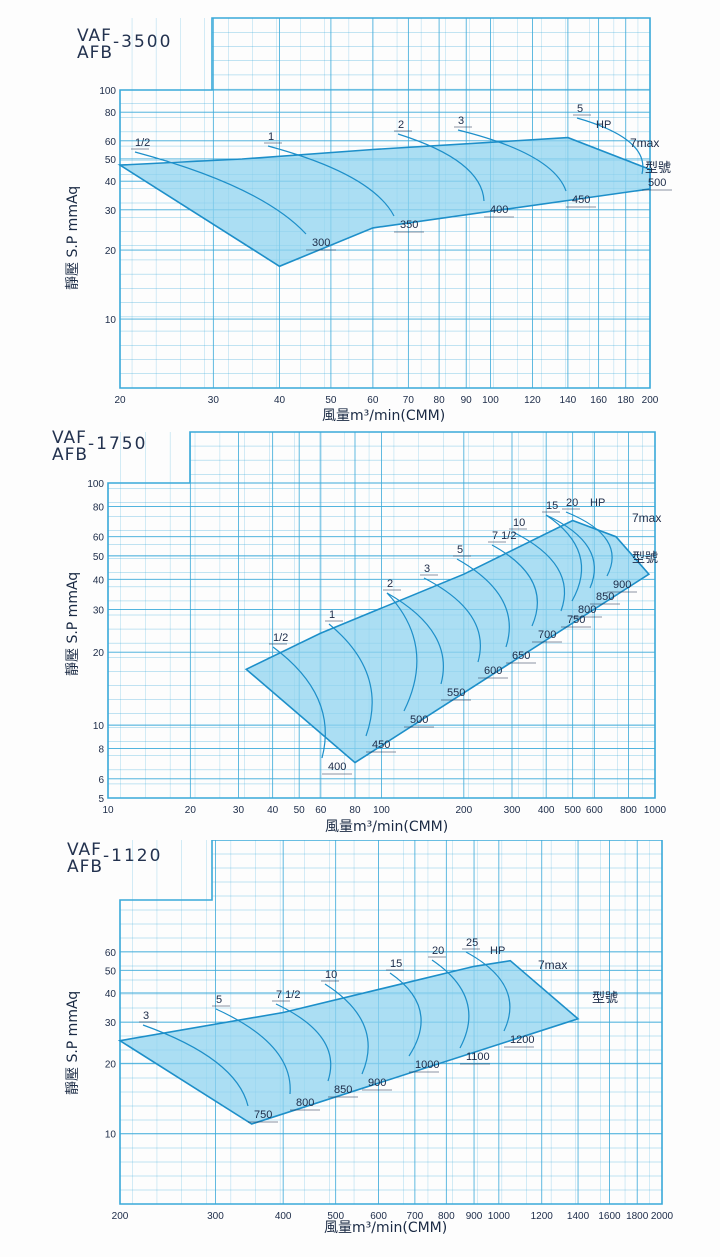 The height and width of the screenshot is (1257, 720). Describe the element at coordinates (84, 850) in the screenshot. I see `model-line-vaf: VAF` at that location.